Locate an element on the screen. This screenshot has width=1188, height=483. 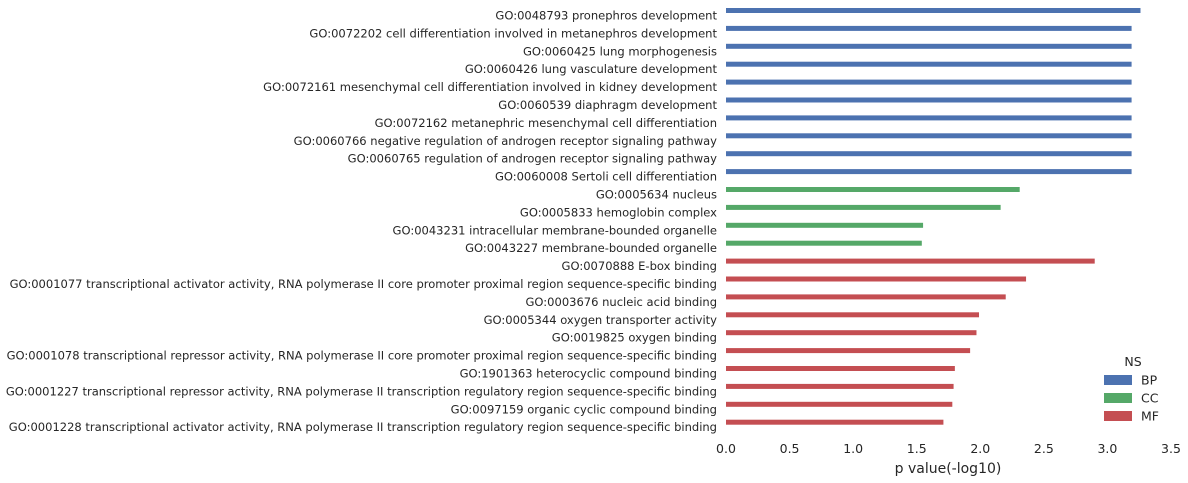
category-label: GO:0070888 E-box binding is located at coordinates (639, 266).